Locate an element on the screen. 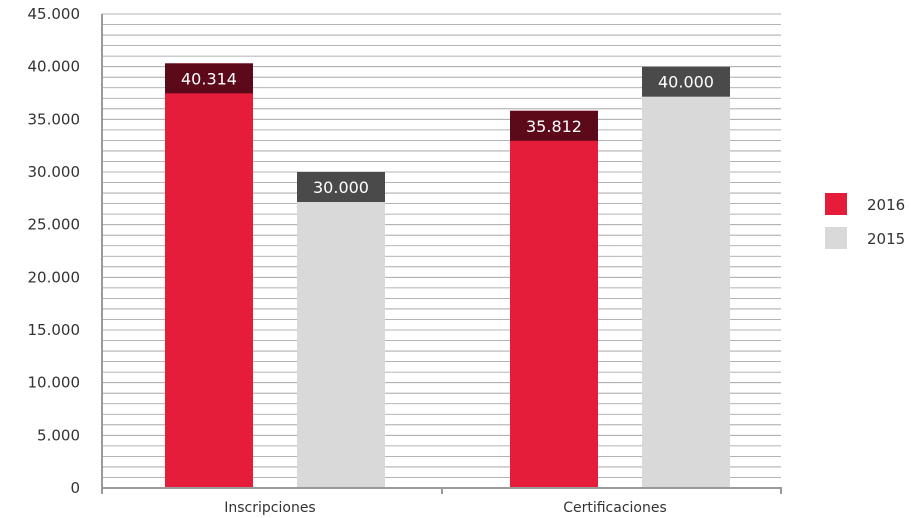  x-category-label: Certificaciones is located at coordinates (615, 508).